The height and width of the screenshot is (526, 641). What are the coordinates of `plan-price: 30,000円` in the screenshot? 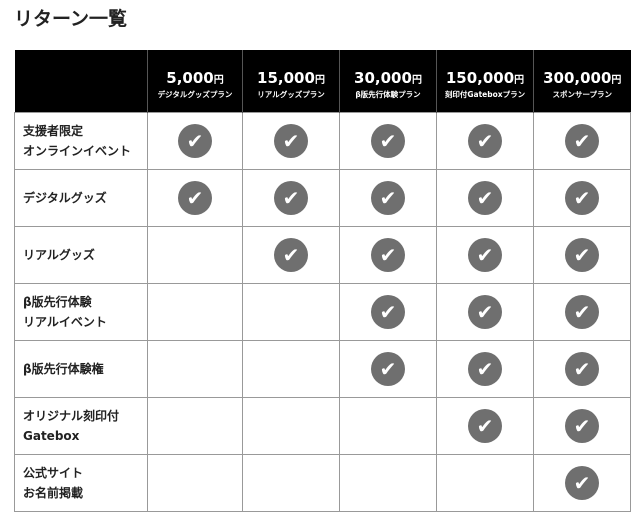 It's located at (388, 77).